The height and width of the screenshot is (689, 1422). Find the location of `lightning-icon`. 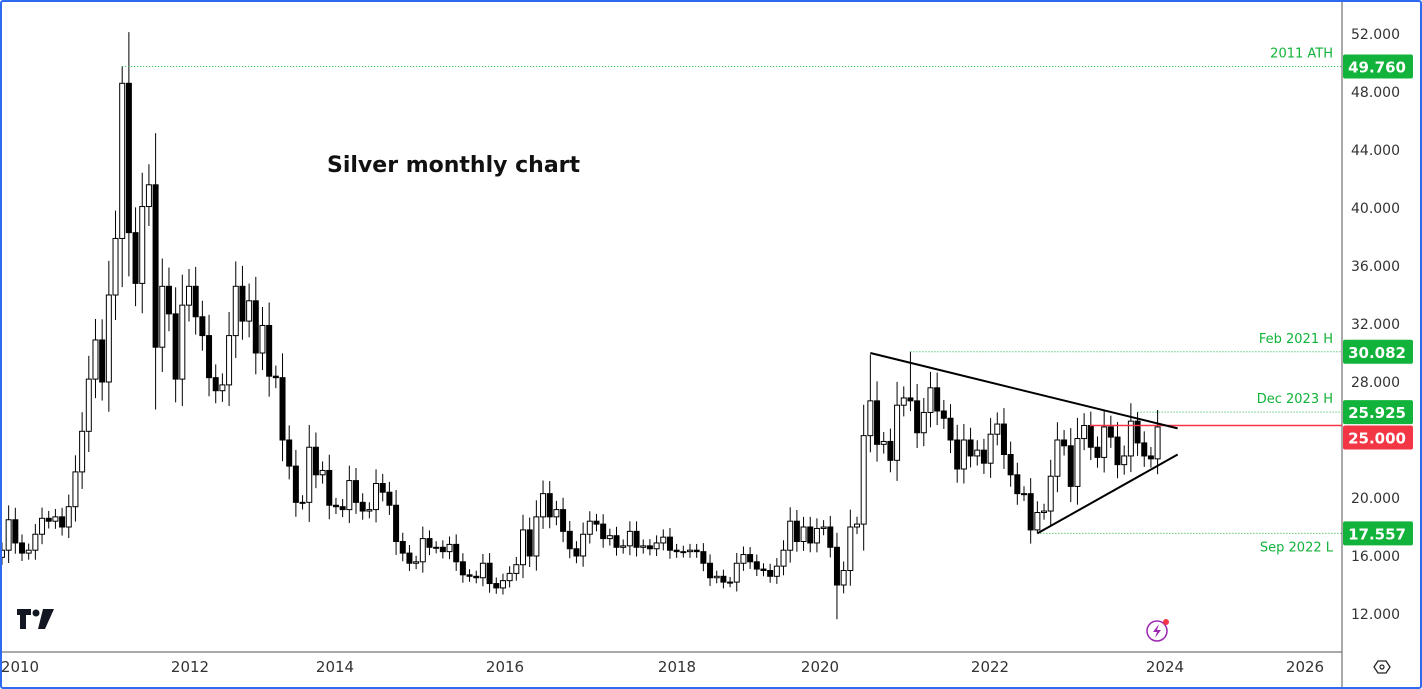

lightning-icon is located at coordinates (1157, 631).